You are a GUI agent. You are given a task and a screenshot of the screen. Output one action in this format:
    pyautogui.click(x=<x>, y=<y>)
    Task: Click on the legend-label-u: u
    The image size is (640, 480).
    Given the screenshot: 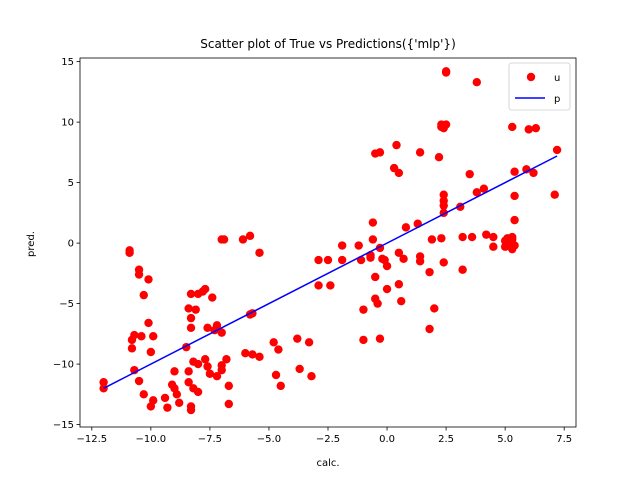 What is the action you would take?
    pyautogui.click(x=557, y=78)
    